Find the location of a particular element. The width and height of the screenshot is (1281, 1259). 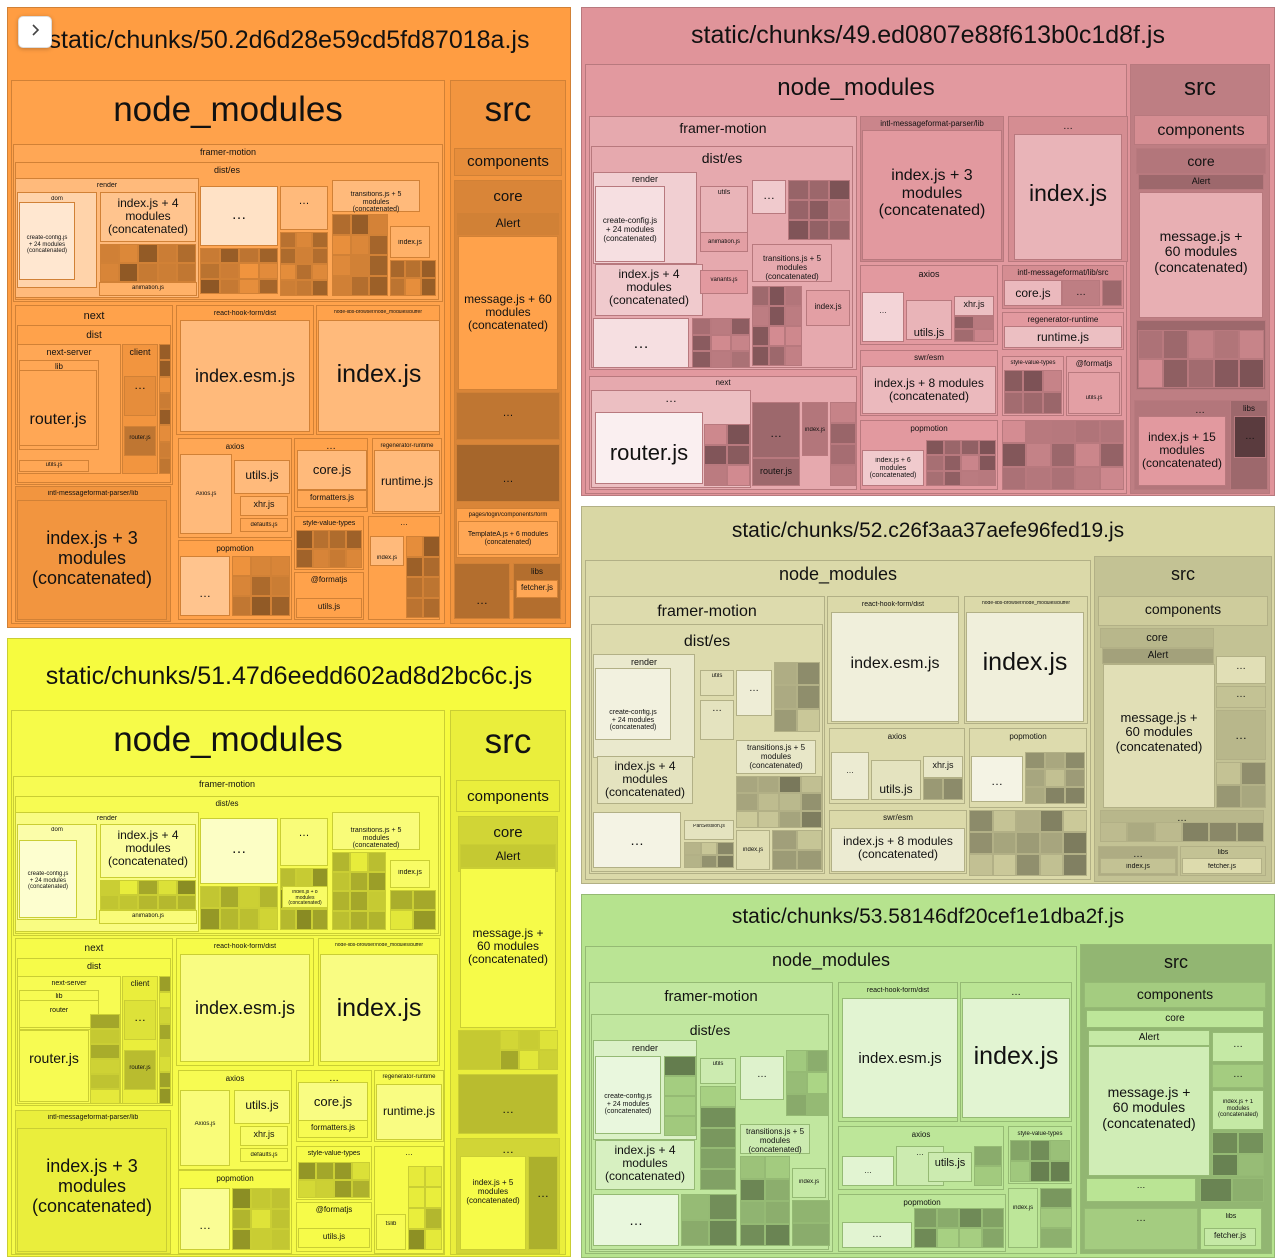

module: runtime.js is located at coordinates (1063, 337).